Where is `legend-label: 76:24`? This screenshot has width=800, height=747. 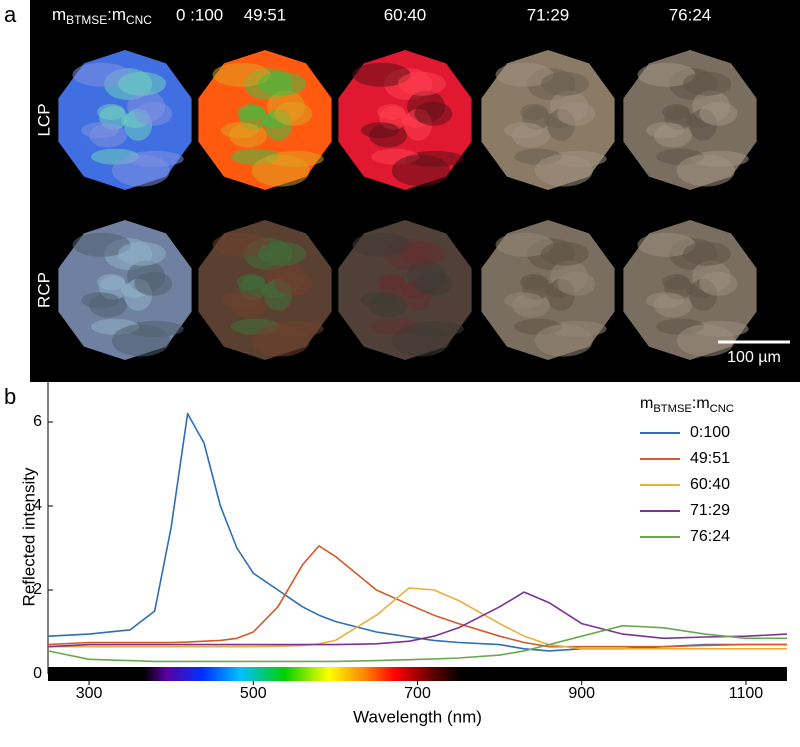 legend-label: 76:24 is located at coordinates (710, 536).